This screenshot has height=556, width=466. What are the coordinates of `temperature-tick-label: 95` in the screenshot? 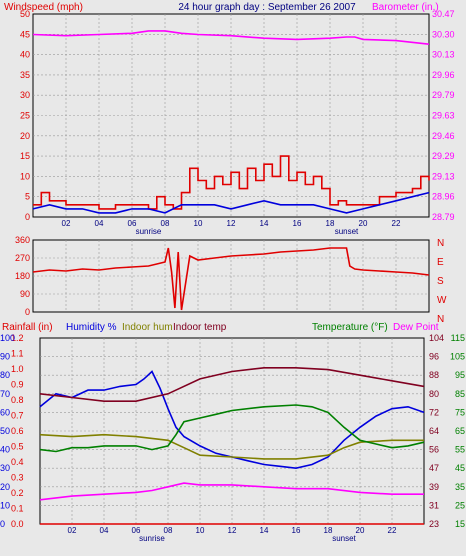 It's located at (460, 375).